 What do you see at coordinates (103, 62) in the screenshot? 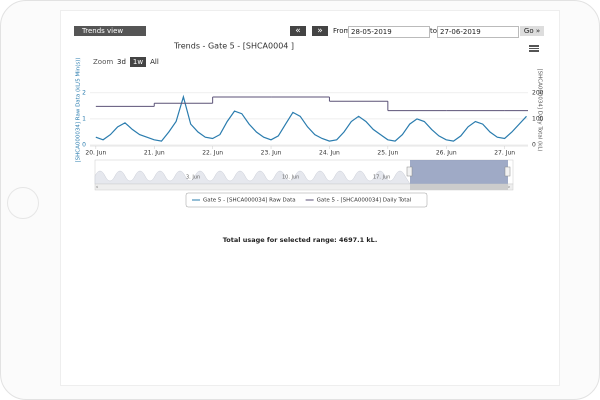
I see `zoom-label: Zoom` at bounding box center [103, 62].